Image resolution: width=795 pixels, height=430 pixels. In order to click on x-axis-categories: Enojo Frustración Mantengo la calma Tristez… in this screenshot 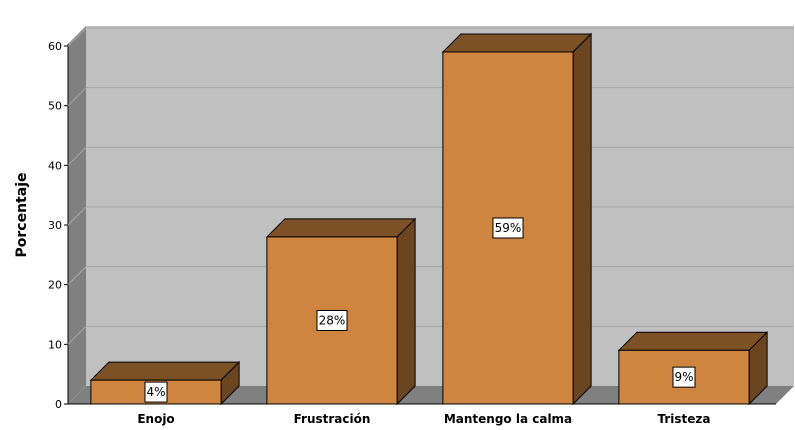, I will do `click(423, 419)`.